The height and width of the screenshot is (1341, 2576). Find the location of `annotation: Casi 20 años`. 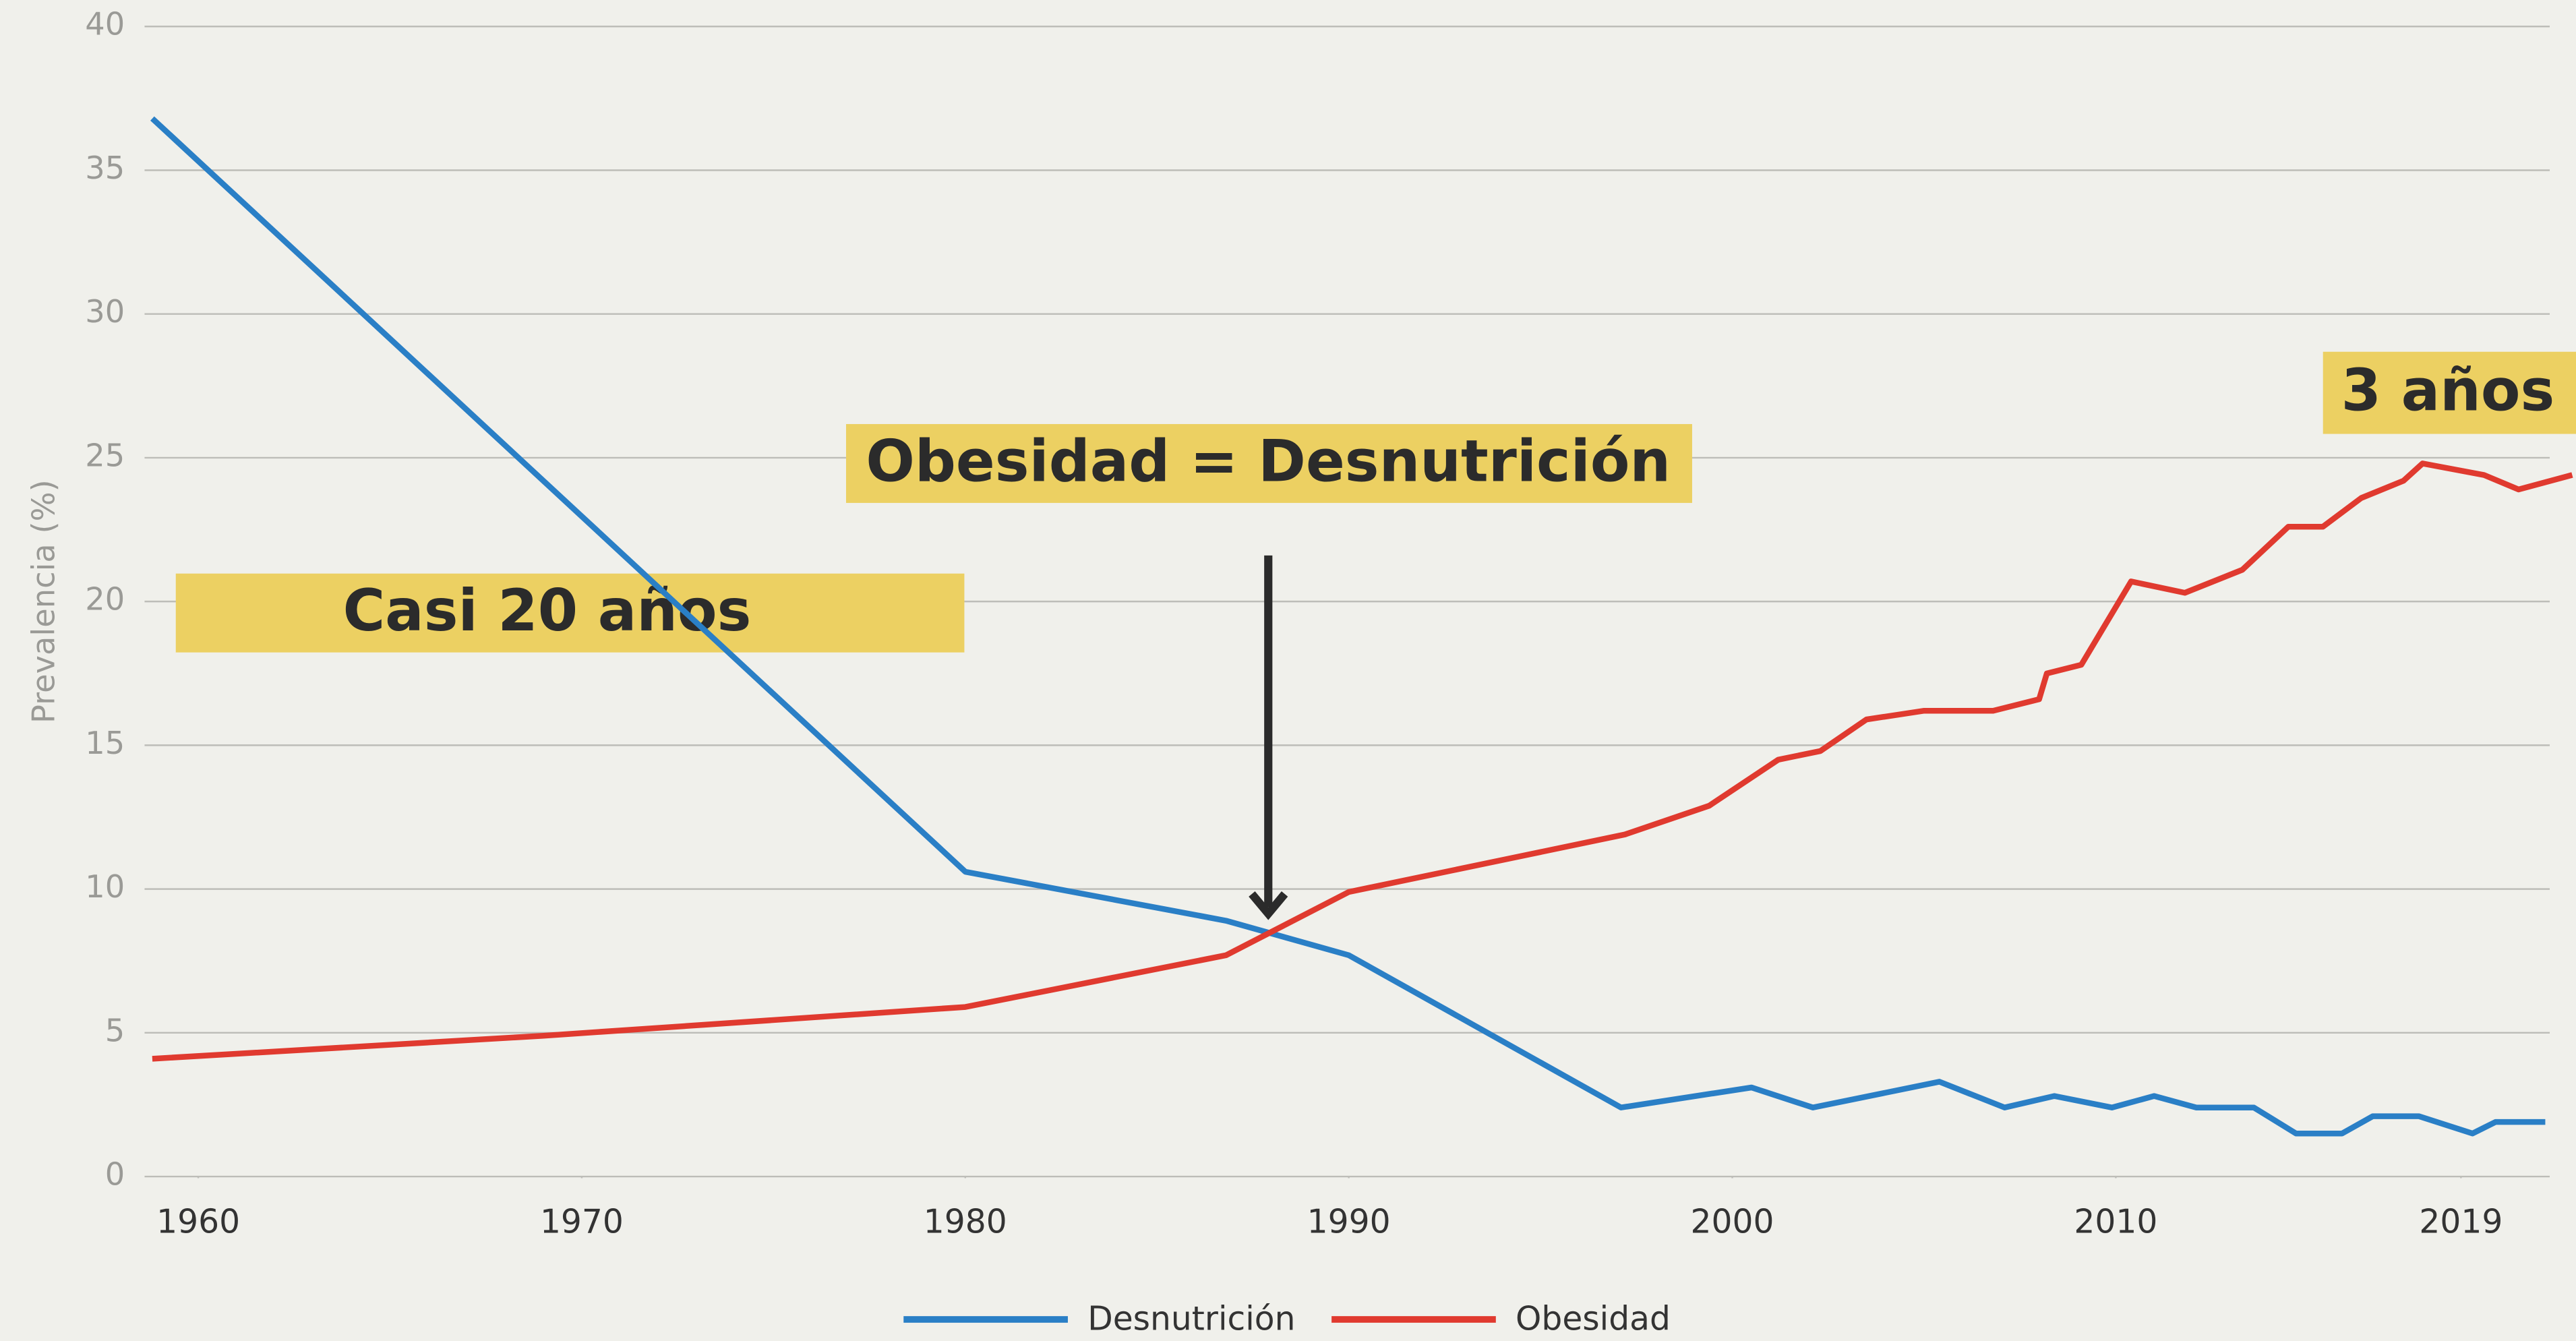

annotation: Casi 20 años is located at coordinates (547, 611).